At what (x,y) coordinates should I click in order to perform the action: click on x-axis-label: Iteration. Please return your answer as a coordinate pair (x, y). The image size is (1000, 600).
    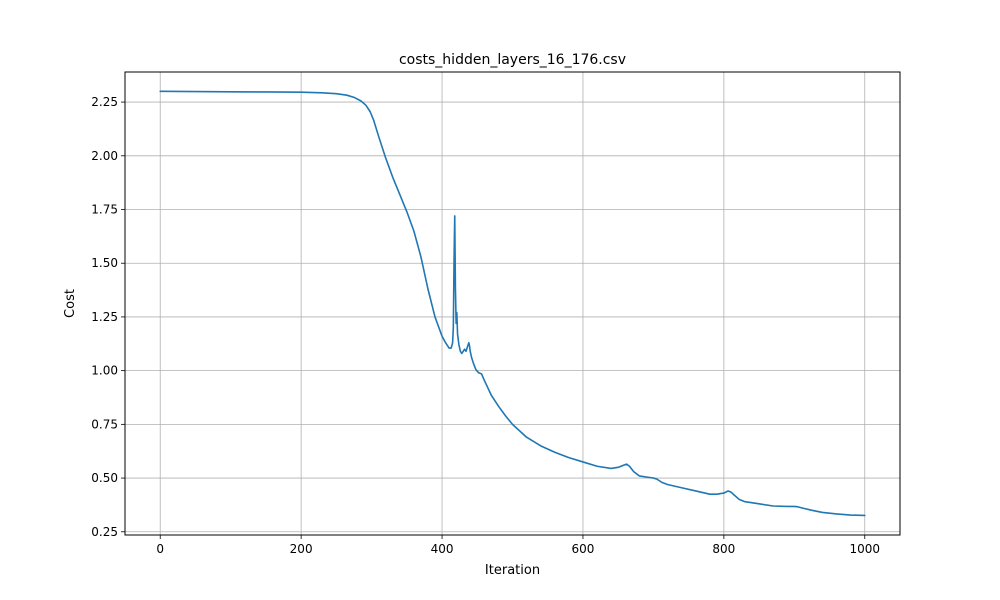
    Looking at the image, I should click on (512, 570).